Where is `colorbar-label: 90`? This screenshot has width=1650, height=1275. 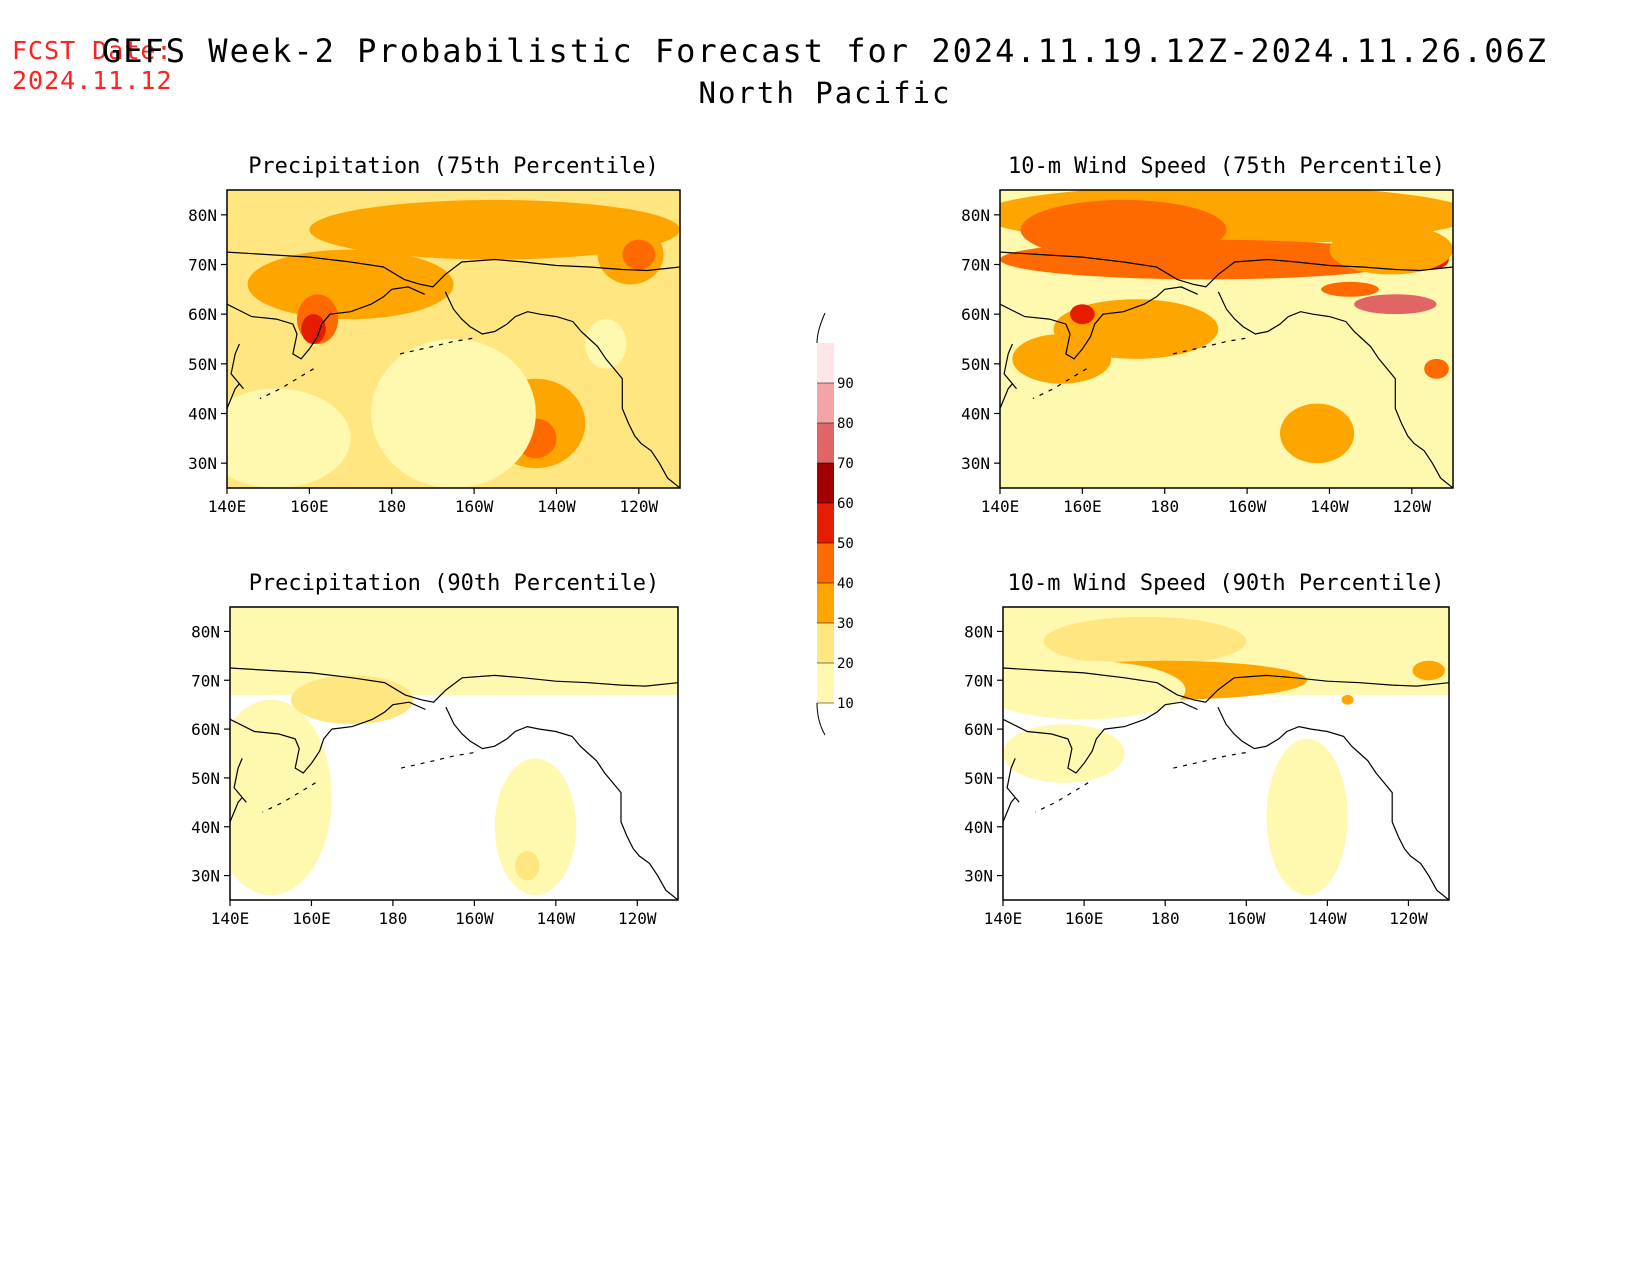 colorbar-label: 90 is located at coordinates (845, 384).